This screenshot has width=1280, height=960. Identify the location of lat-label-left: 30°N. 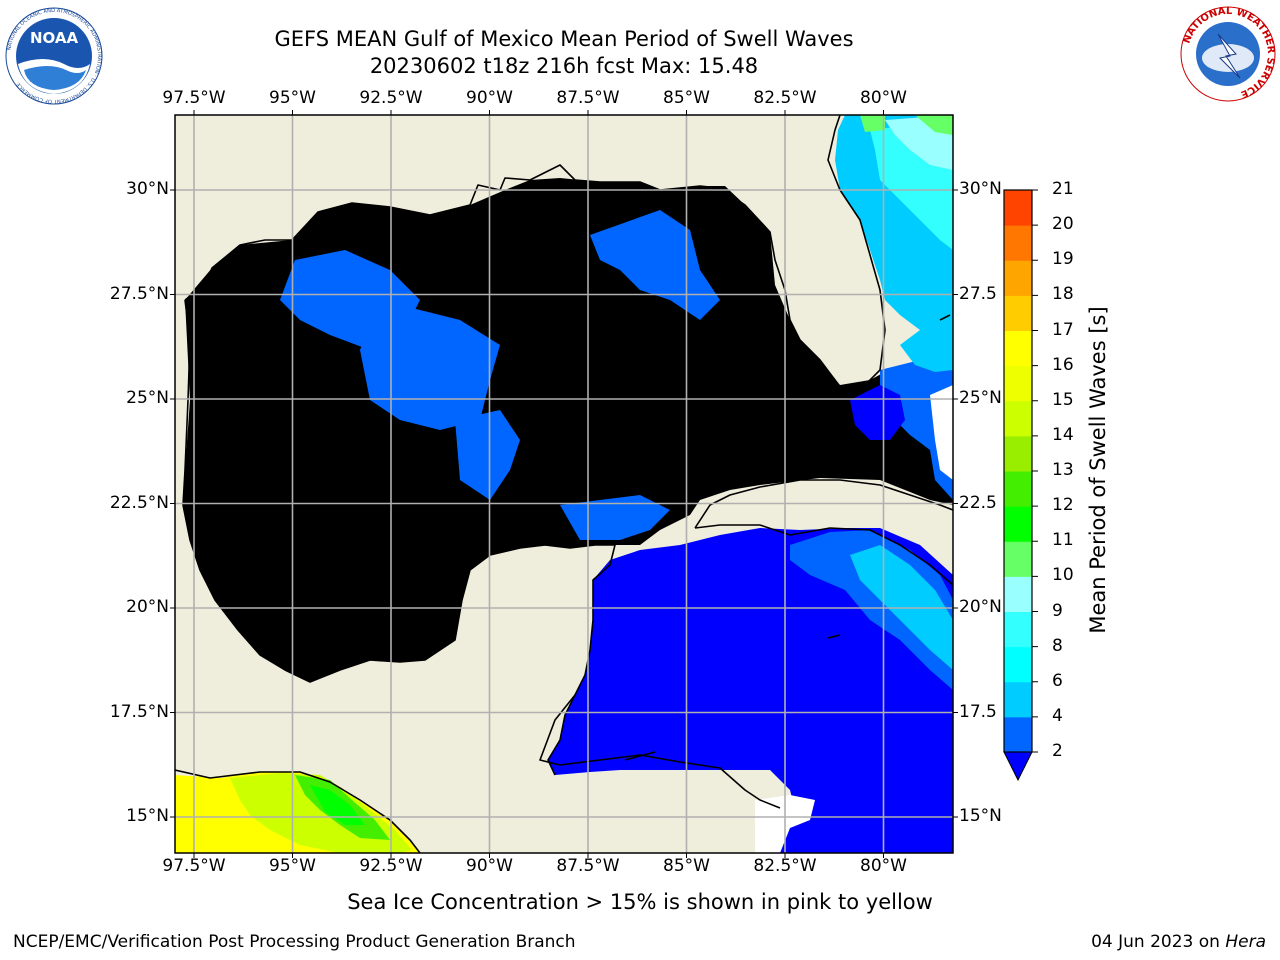
(147, 189).